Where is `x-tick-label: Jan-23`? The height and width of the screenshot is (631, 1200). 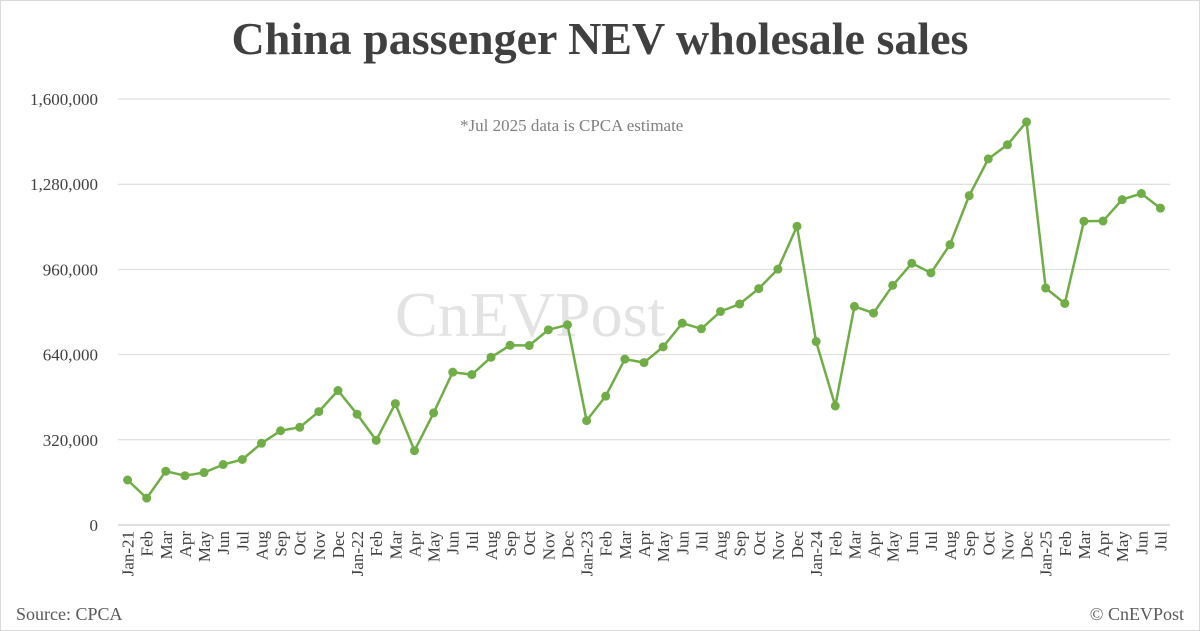
x-tick-label: Jan-23 is located at coordinates (587, 553).